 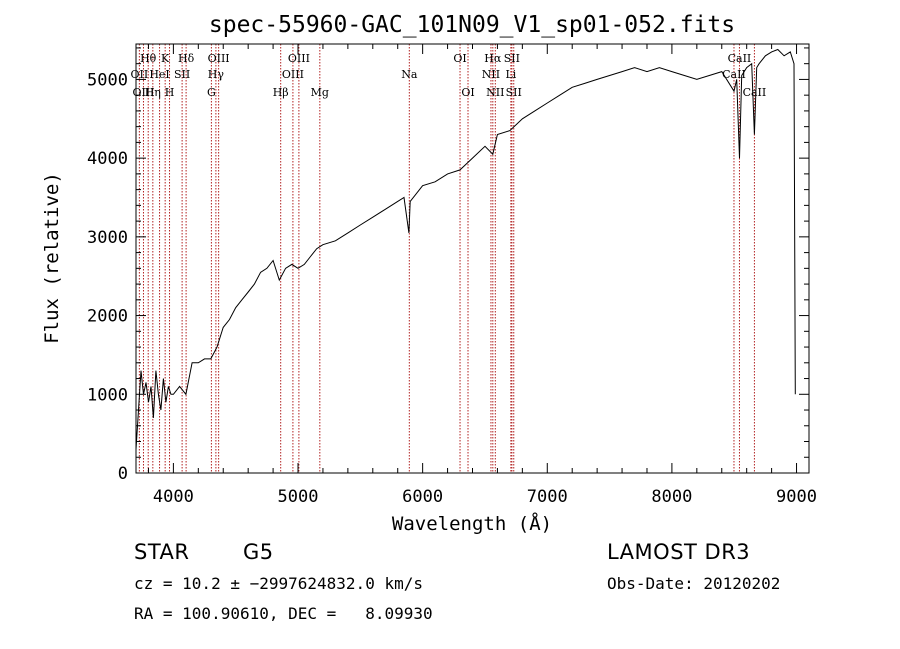 I want to click on line-label-13: OIII, so click(x=293, y=74).